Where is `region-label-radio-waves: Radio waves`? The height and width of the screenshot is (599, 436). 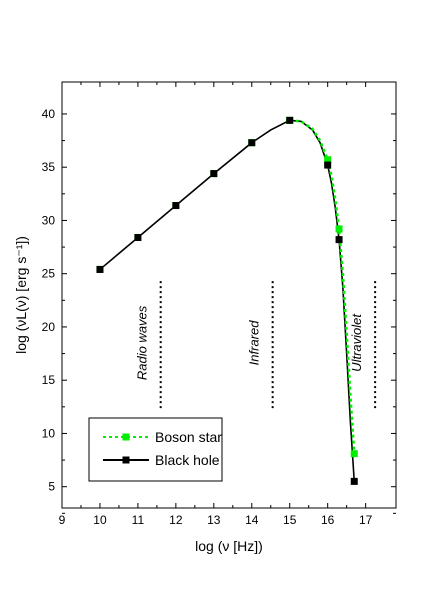 region-label-radio-waves: Radio waves is located at coordinates (142, 342).